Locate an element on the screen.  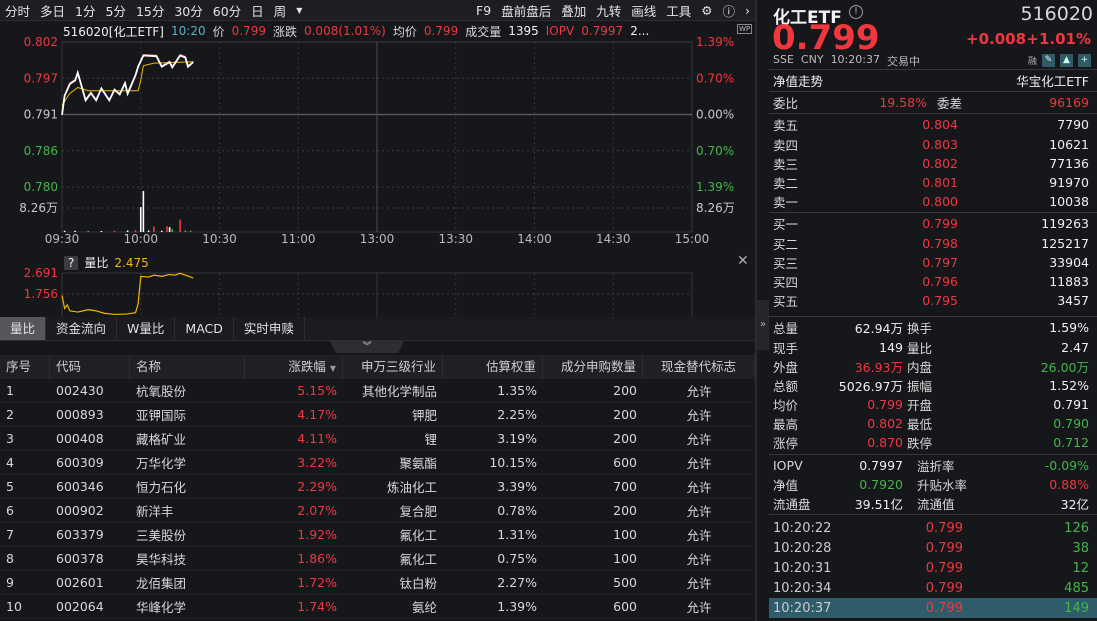
table-row: 6 000902 新洋丰 2.07% 复合肥 0.78% 200 允许 is located at coordinates (377, 511).